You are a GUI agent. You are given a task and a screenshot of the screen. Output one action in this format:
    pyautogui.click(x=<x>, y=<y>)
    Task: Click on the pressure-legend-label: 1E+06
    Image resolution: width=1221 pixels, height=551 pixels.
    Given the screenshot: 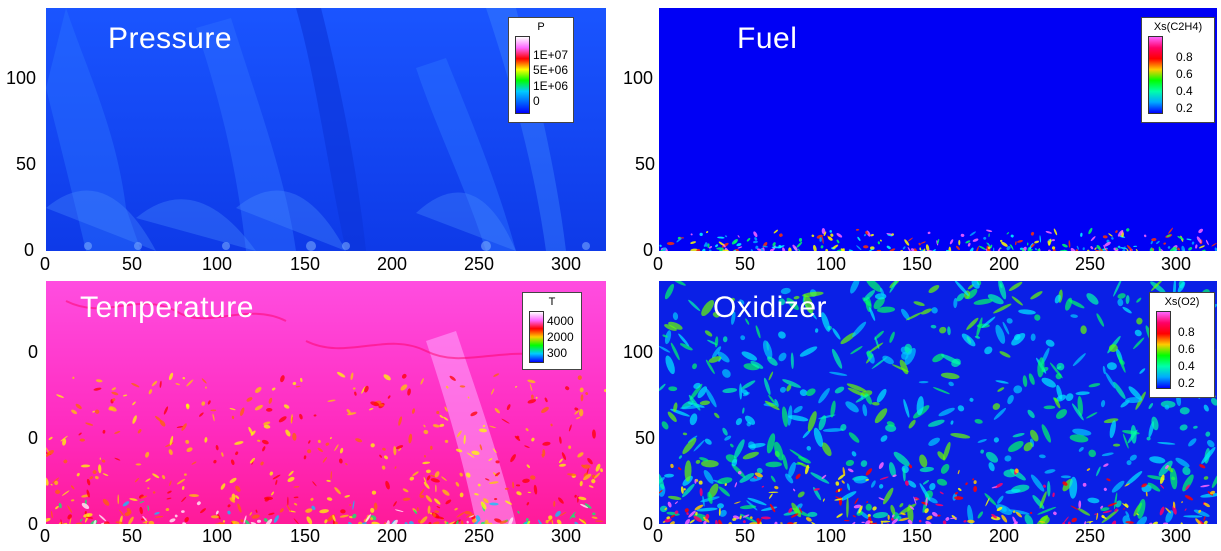 What is the action you would take?
    pyautogui.click(x=551, y=86)
    